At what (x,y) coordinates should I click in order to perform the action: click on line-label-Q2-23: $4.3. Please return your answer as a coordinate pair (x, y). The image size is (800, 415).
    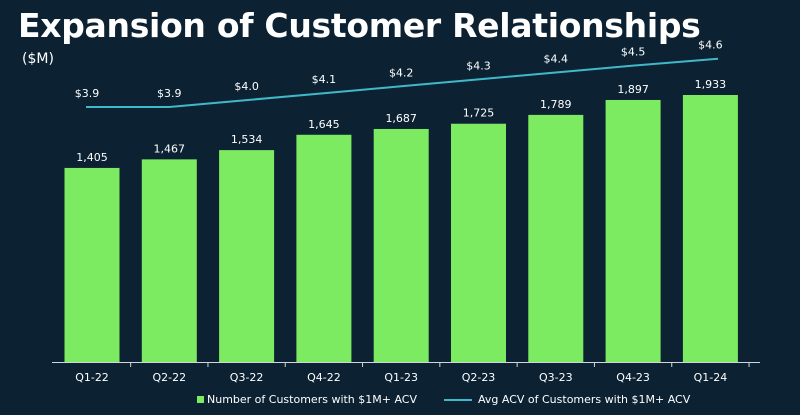
    Looking at the image, I should click on (478, 65).